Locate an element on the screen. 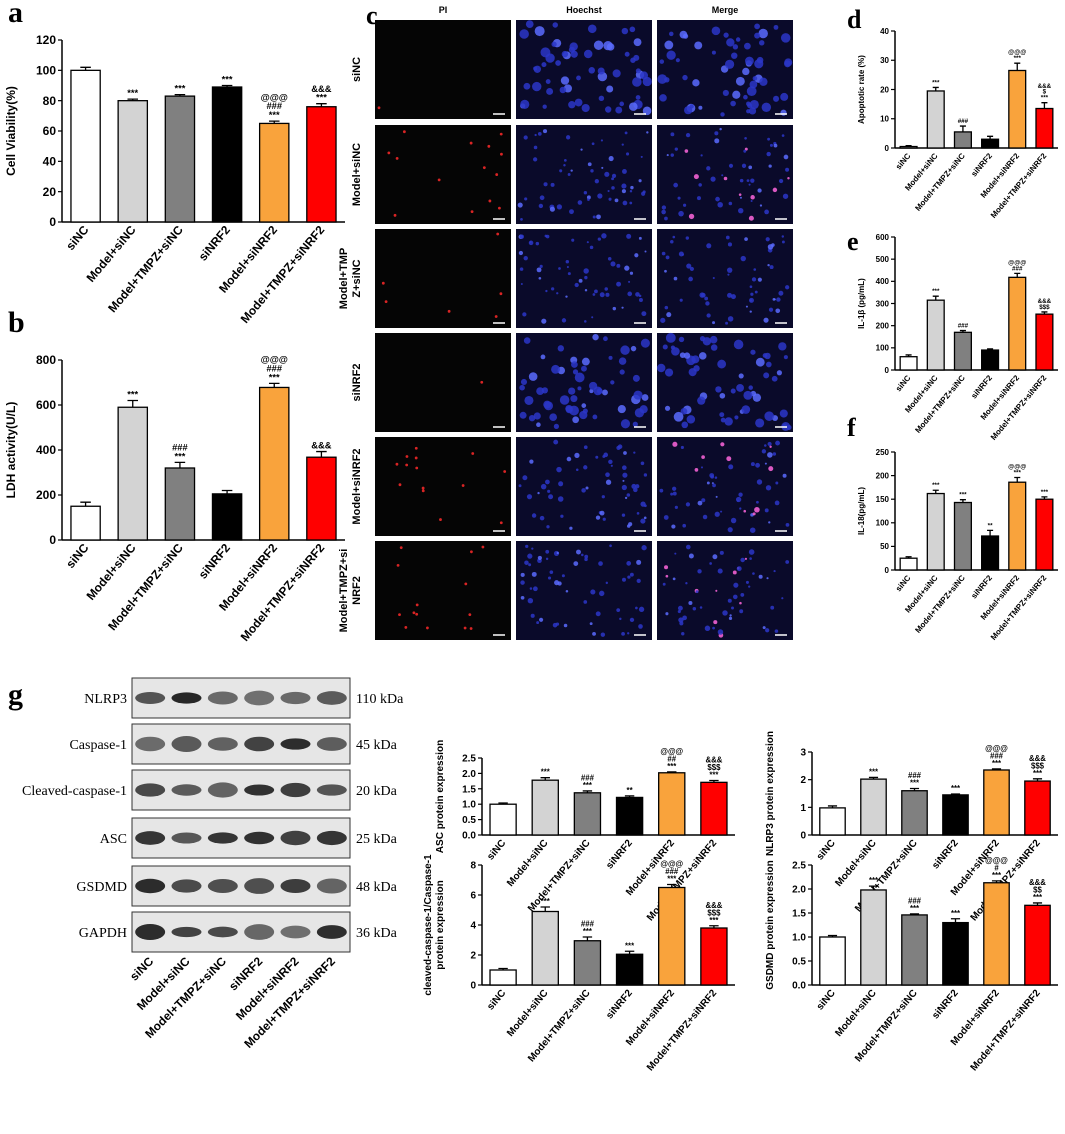 The width and height of the screenshot is (1065, 1134). x-tick-label: Model+TMPZ+siNRF2 is located at coordinates (1019, 185).